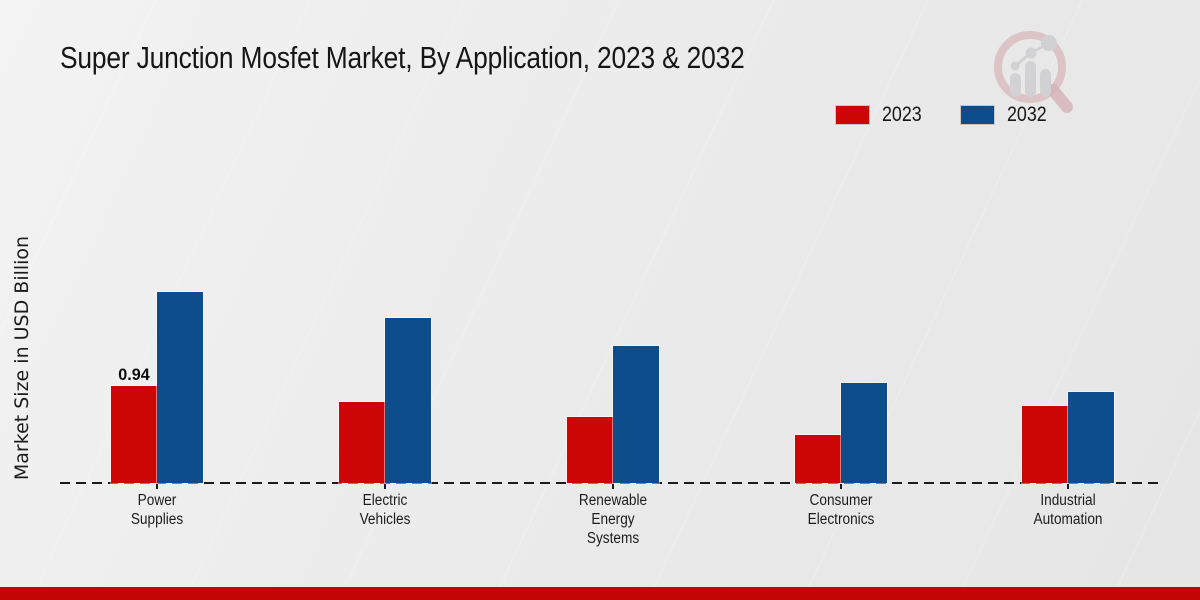 This screenshot has width=1200, height=600. I want to click on bar-2032-renewable-energy-systems, so click(636, 414).